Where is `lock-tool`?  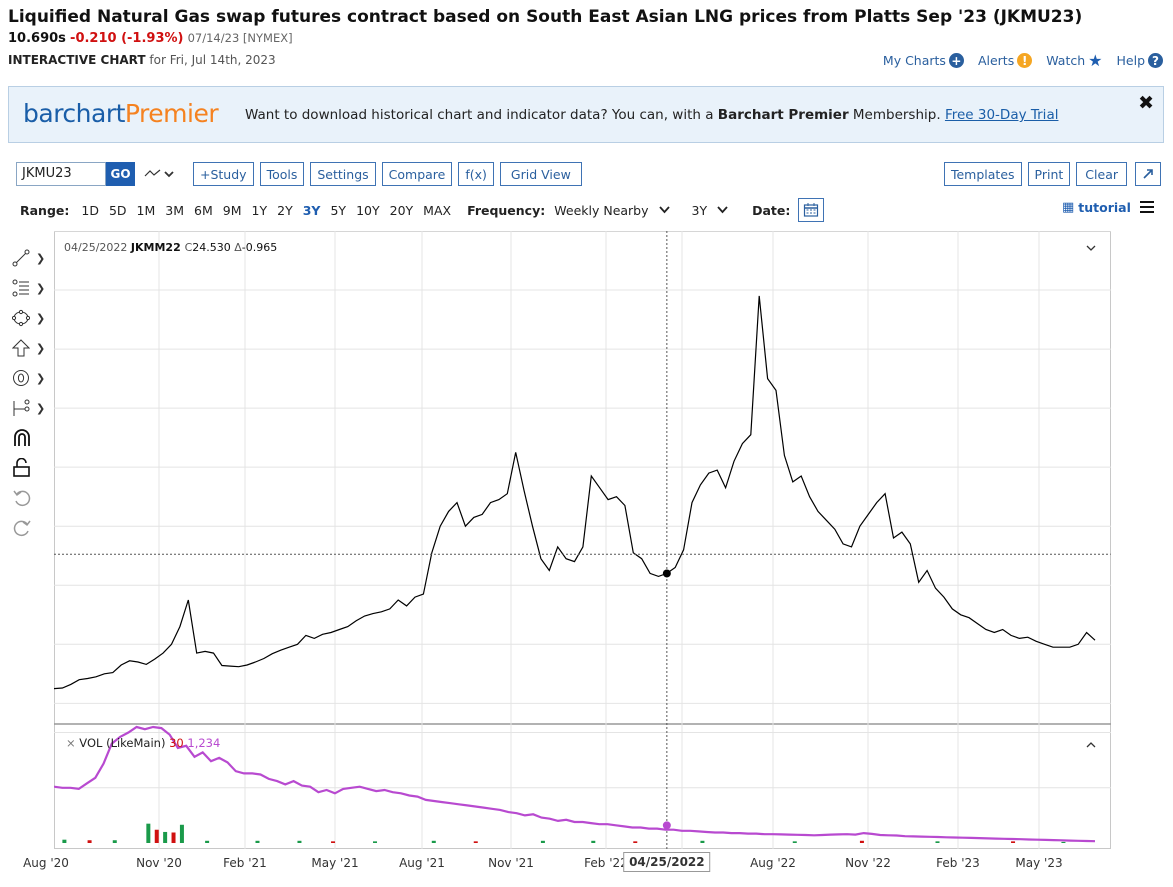 lock-tool is located at coordinates (32, 468).